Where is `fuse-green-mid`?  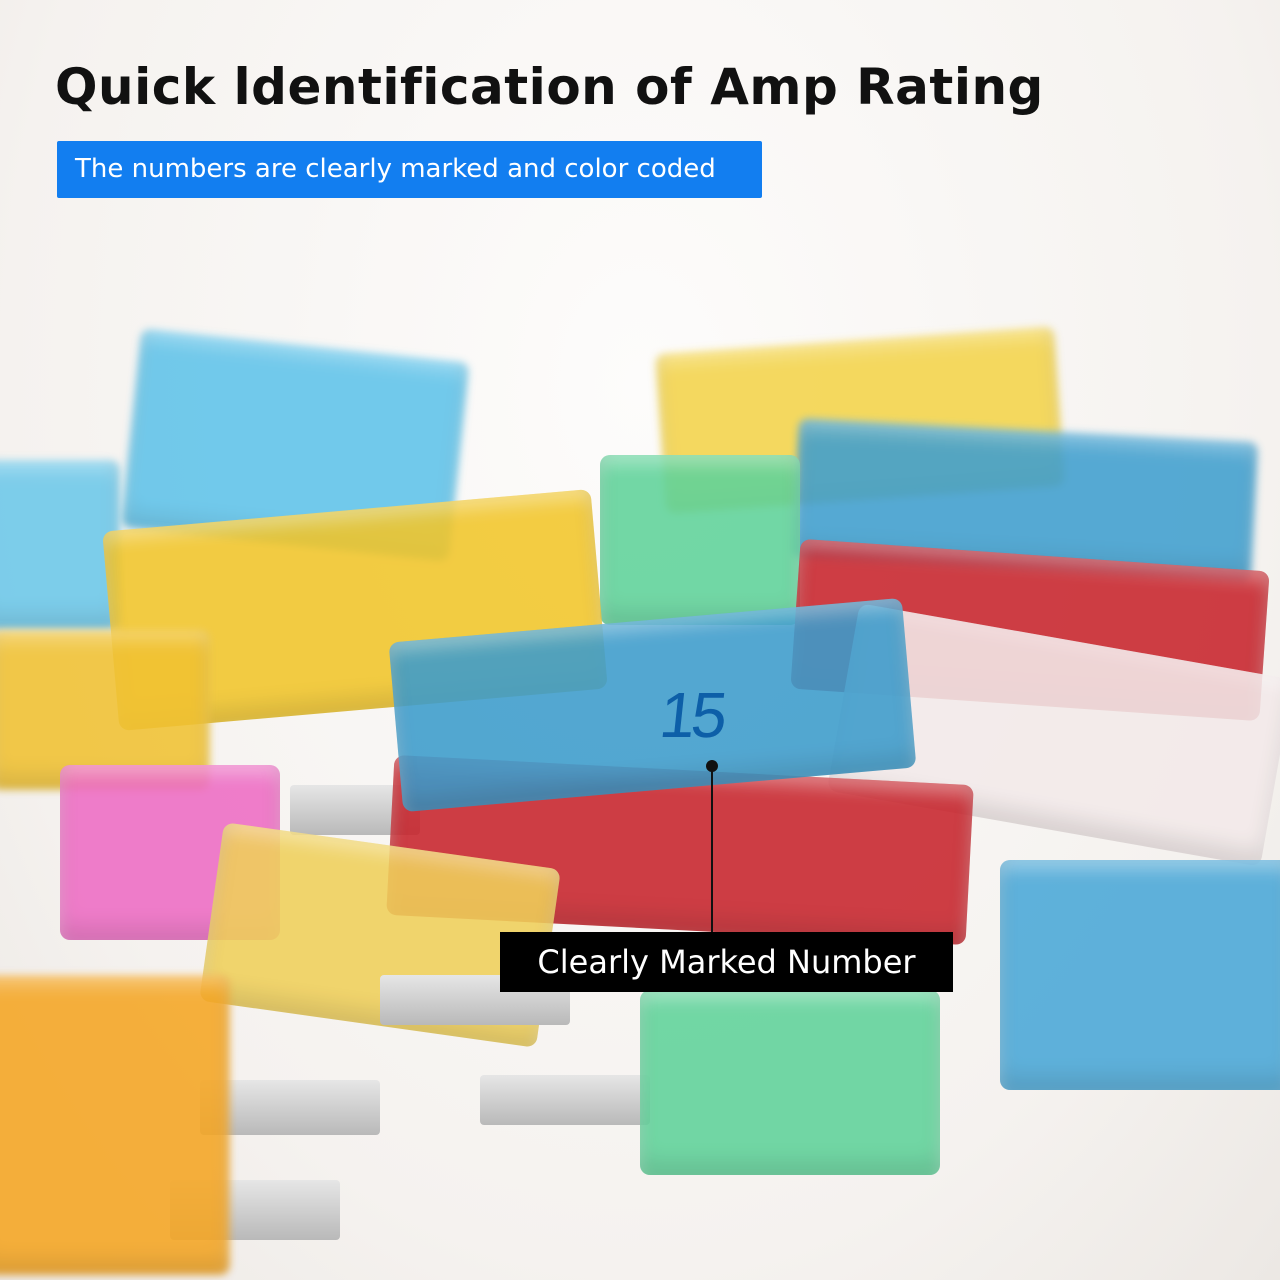
fuse-green-mid is located at coordinates (700, 540).